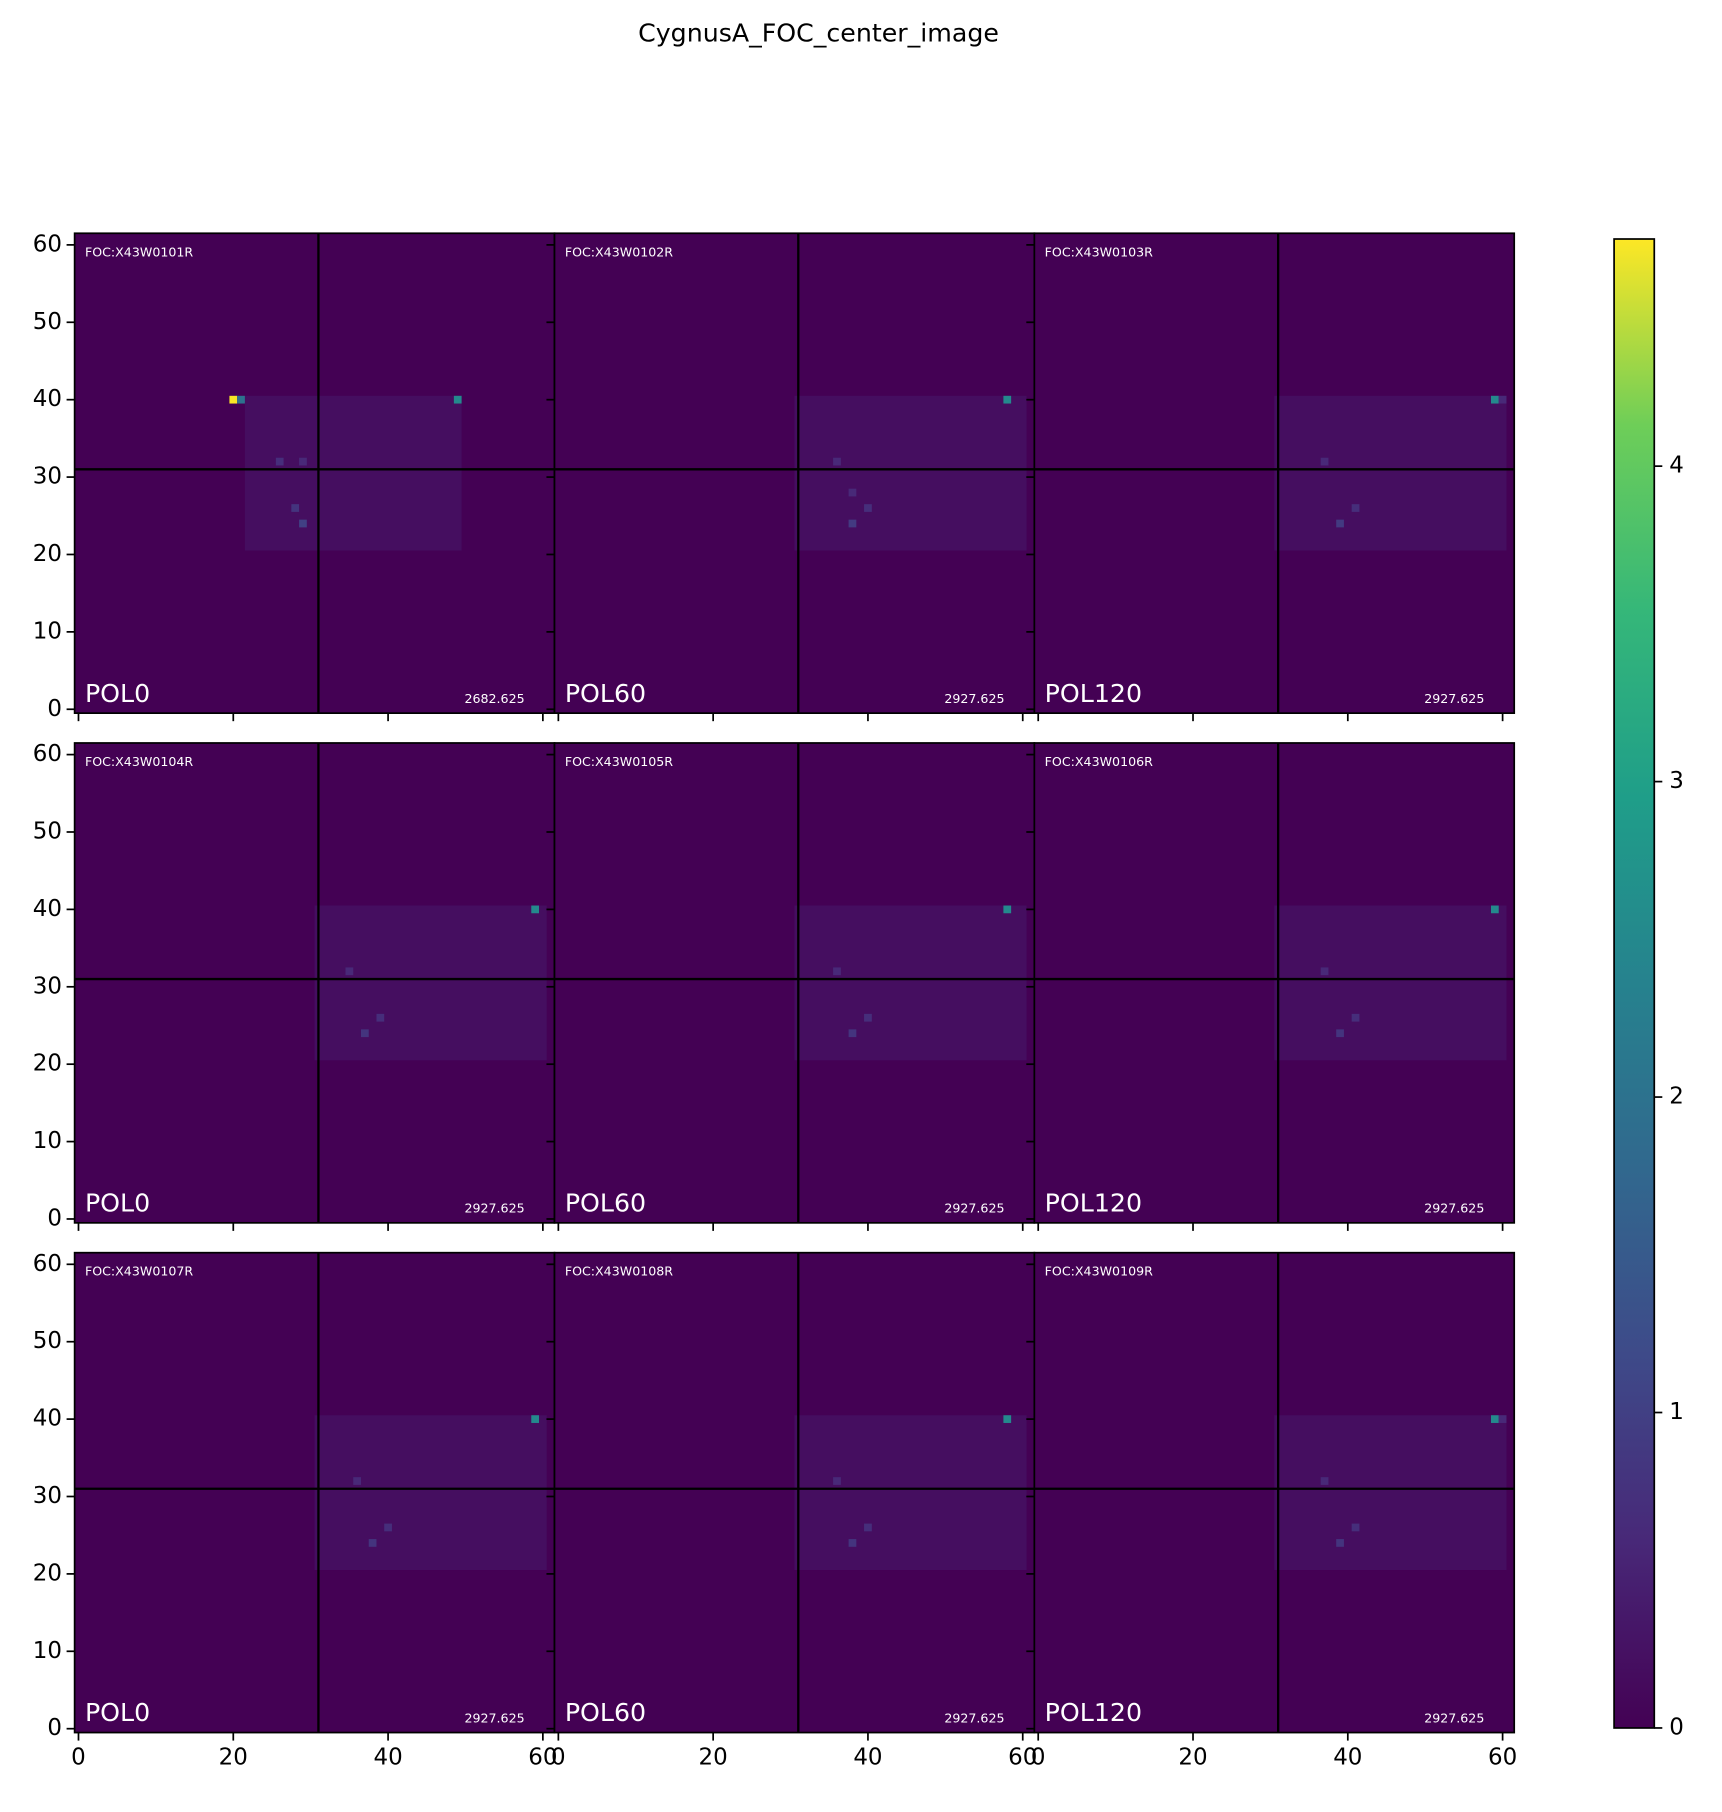 The width and height of the screenshot is (1722, 1812). I want to click on panel: FOC:X43W0108R POL60 2927.625 0 20 40 60, so click(791, 1510).